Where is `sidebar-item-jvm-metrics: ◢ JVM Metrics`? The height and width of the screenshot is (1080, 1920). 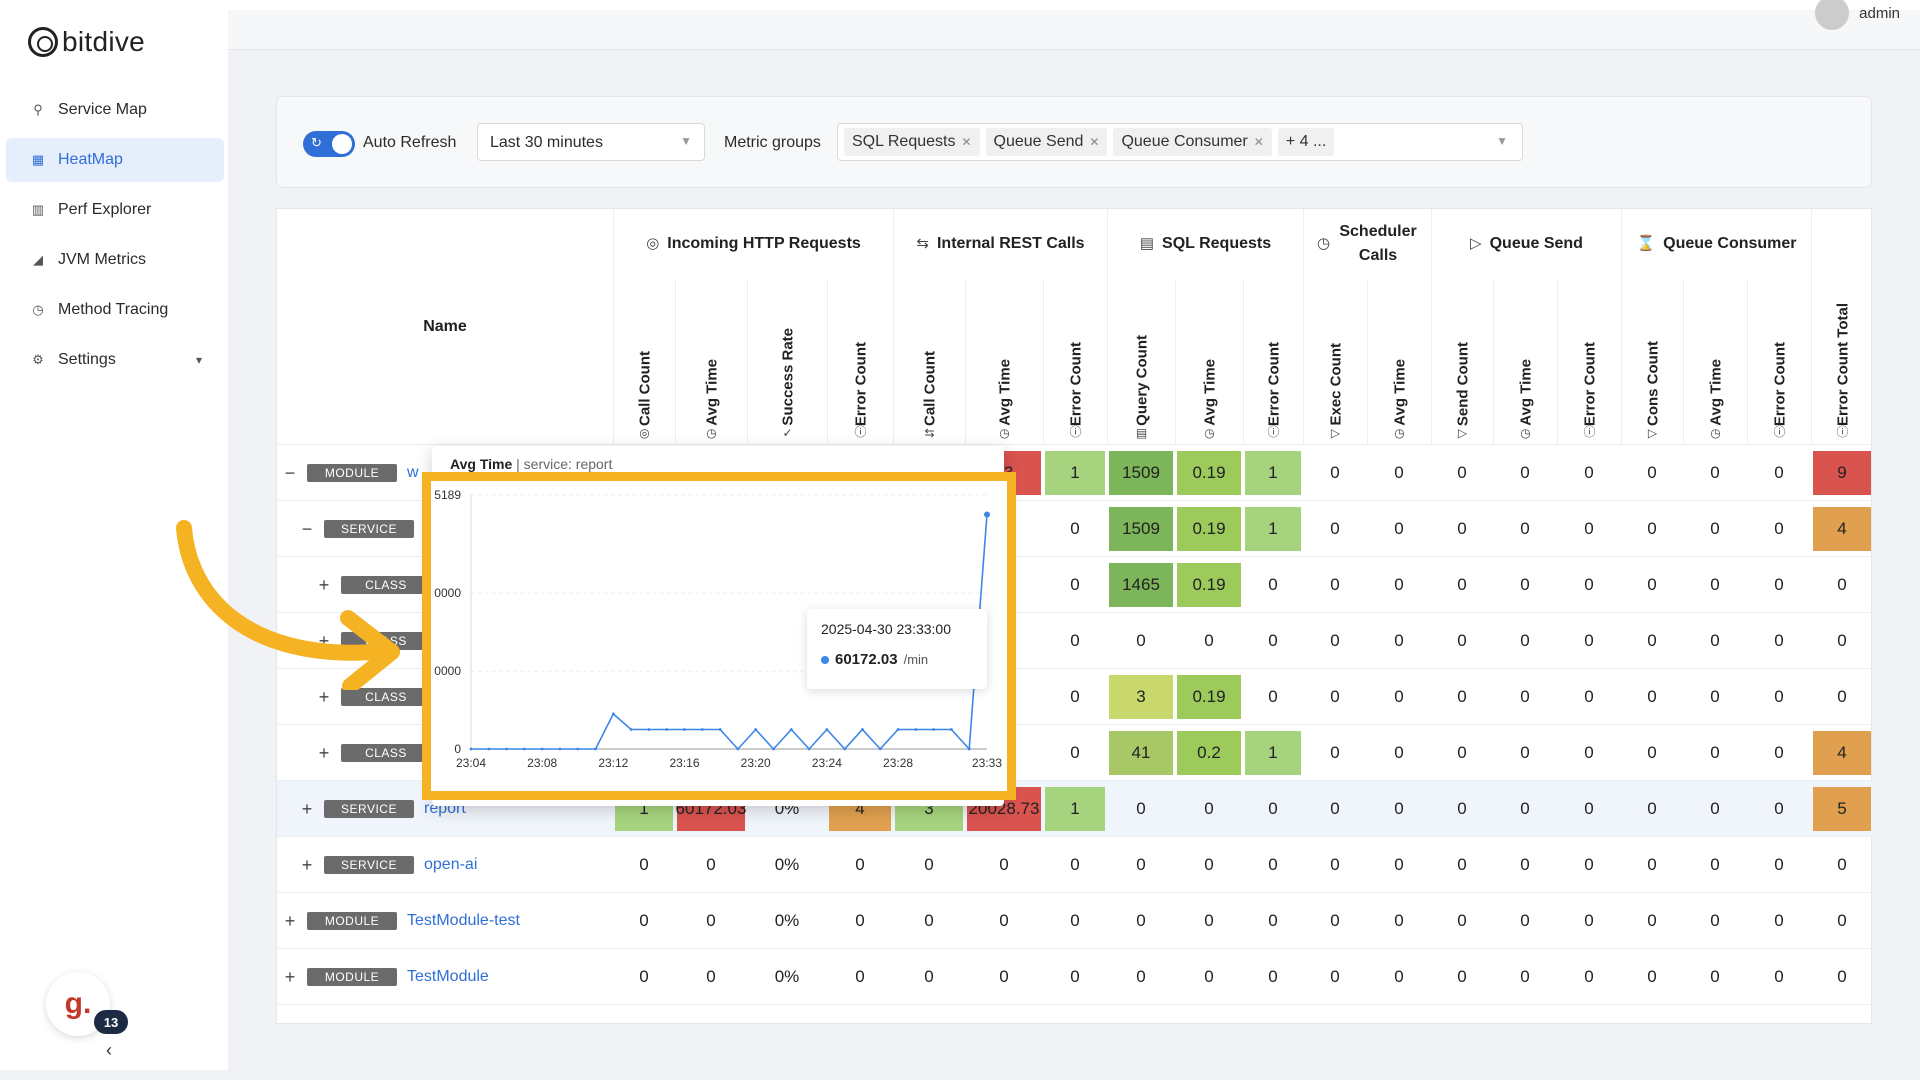 sidebar-item-jvm-metrics: ◢ JVM Metrics is located at coordinates (115, 260).